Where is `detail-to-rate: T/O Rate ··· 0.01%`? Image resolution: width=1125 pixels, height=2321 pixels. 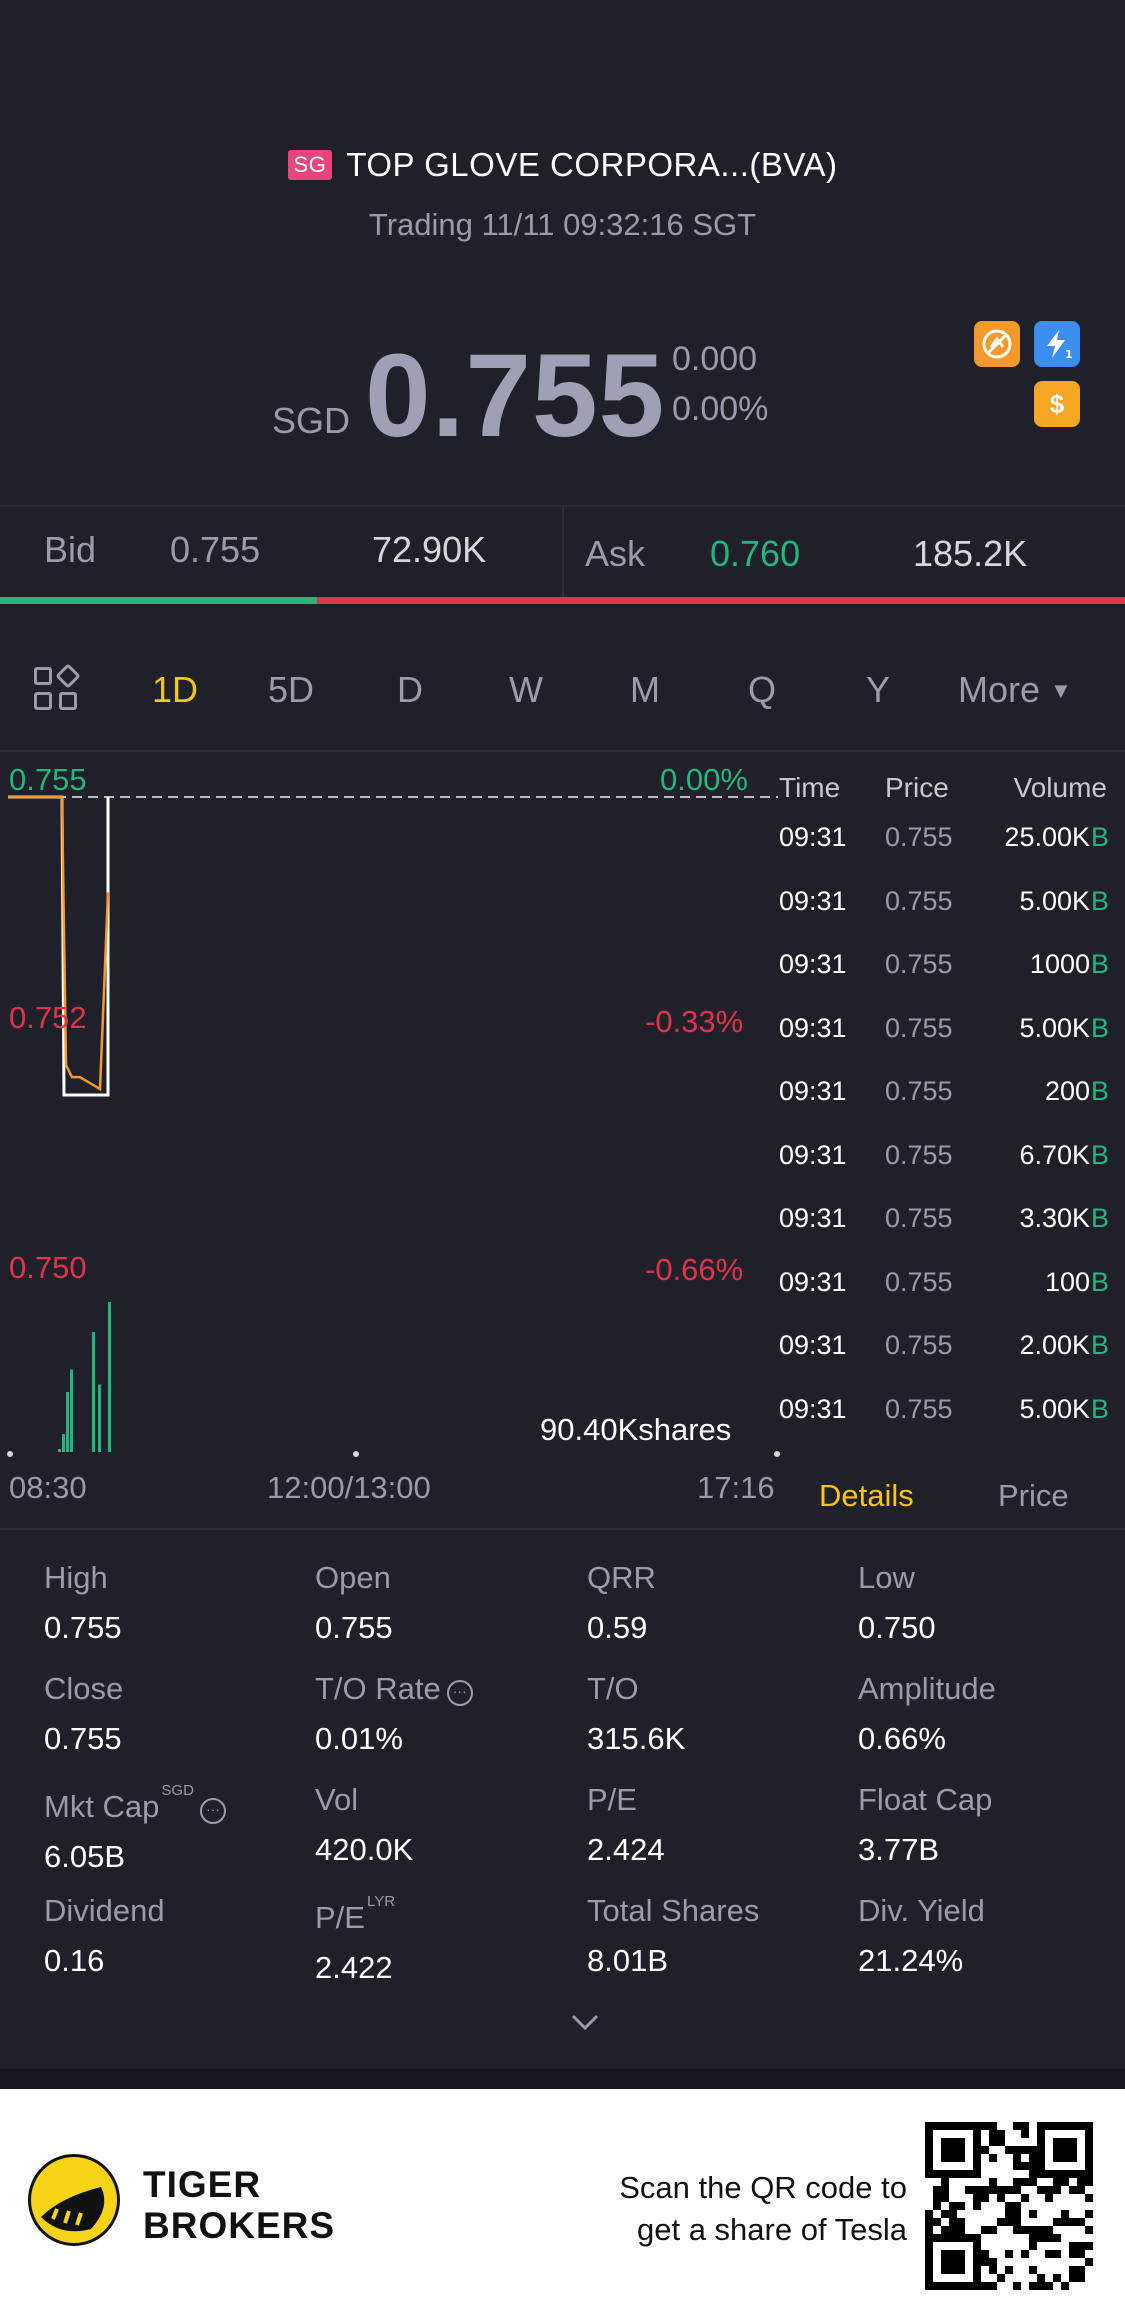 detail-to-rate: T/O Rate ··· 0.01% is located at coordinates (394, 1714).